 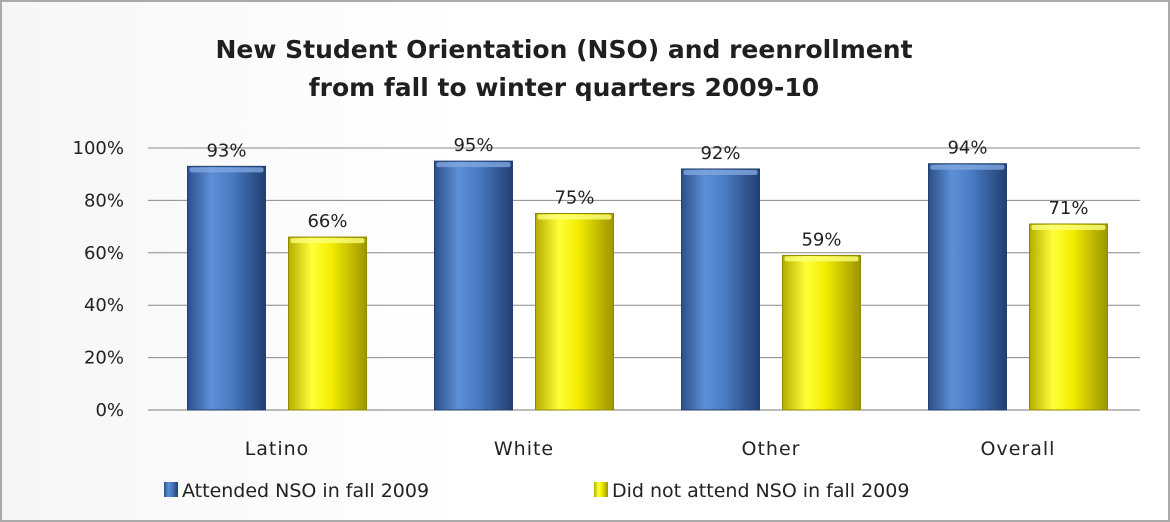 What do you see at coordinates (98, 148) in the screenshot?
I see `y-tick-label: 100%` at bounding box center [98, 148].